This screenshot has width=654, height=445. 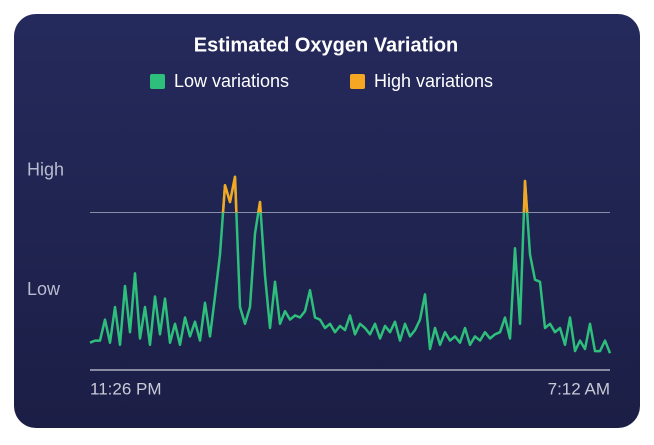 I want to click on legend-label: High variations, so click(x=433, y=81).